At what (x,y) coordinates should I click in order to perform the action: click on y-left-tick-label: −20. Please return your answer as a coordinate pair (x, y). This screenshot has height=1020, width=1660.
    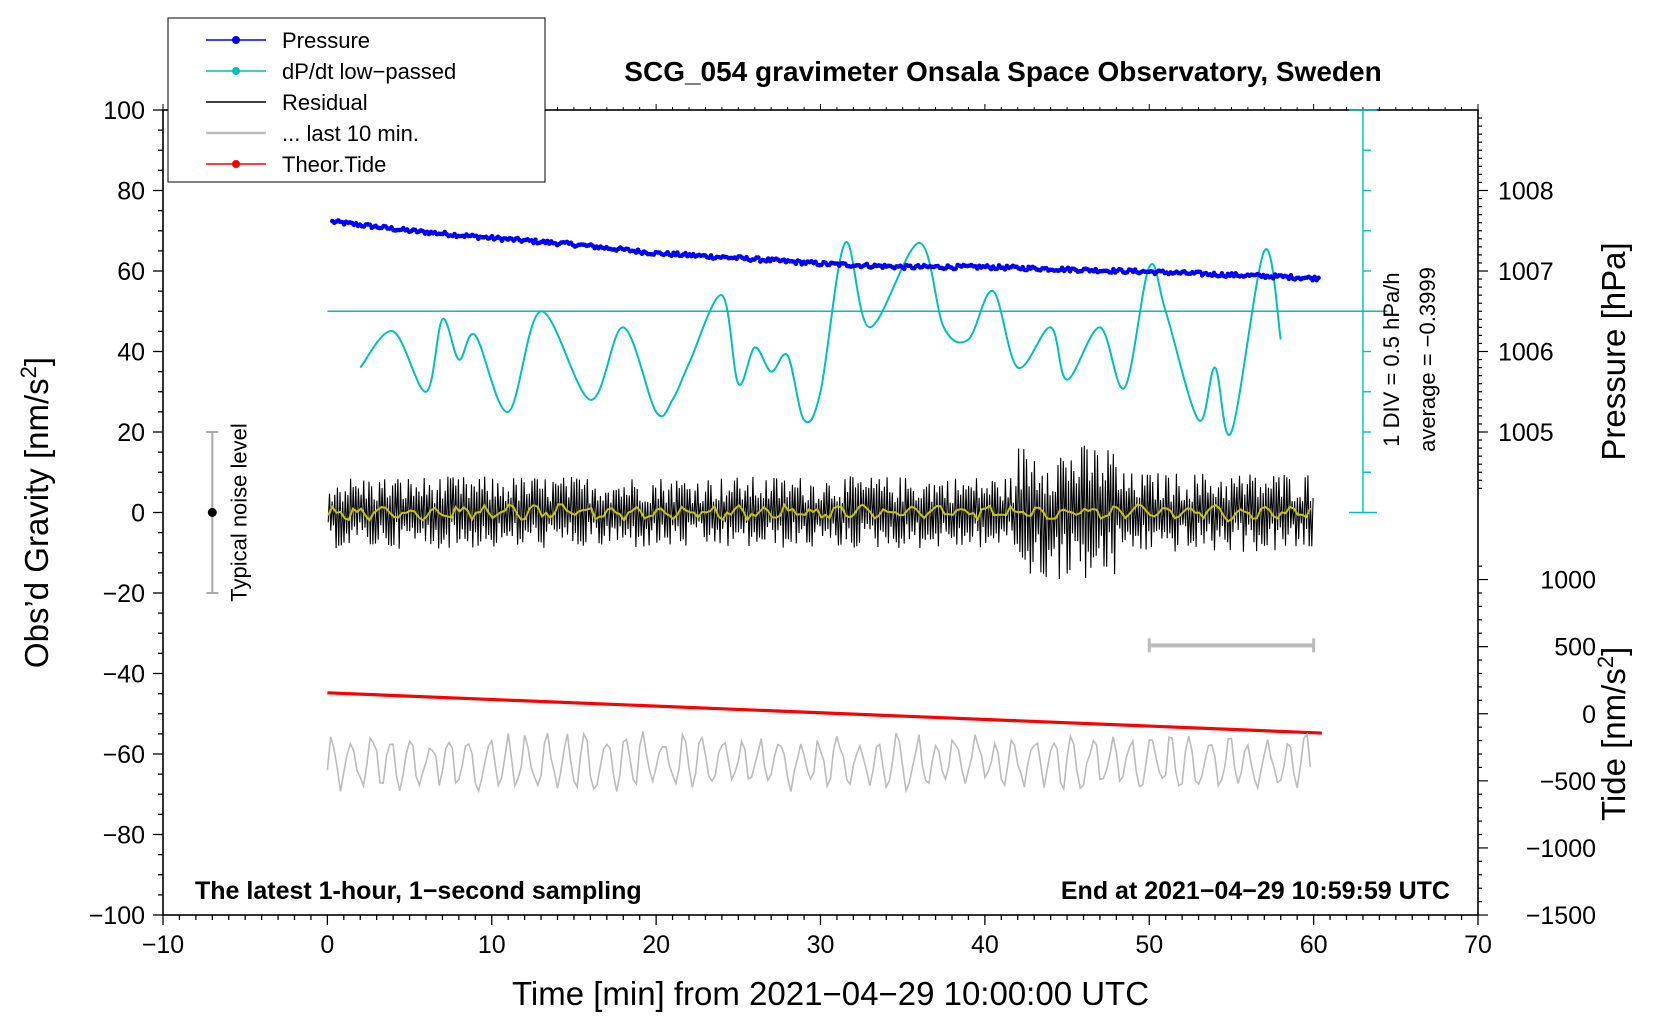
    Looking at the image, I should click on (124, 594).